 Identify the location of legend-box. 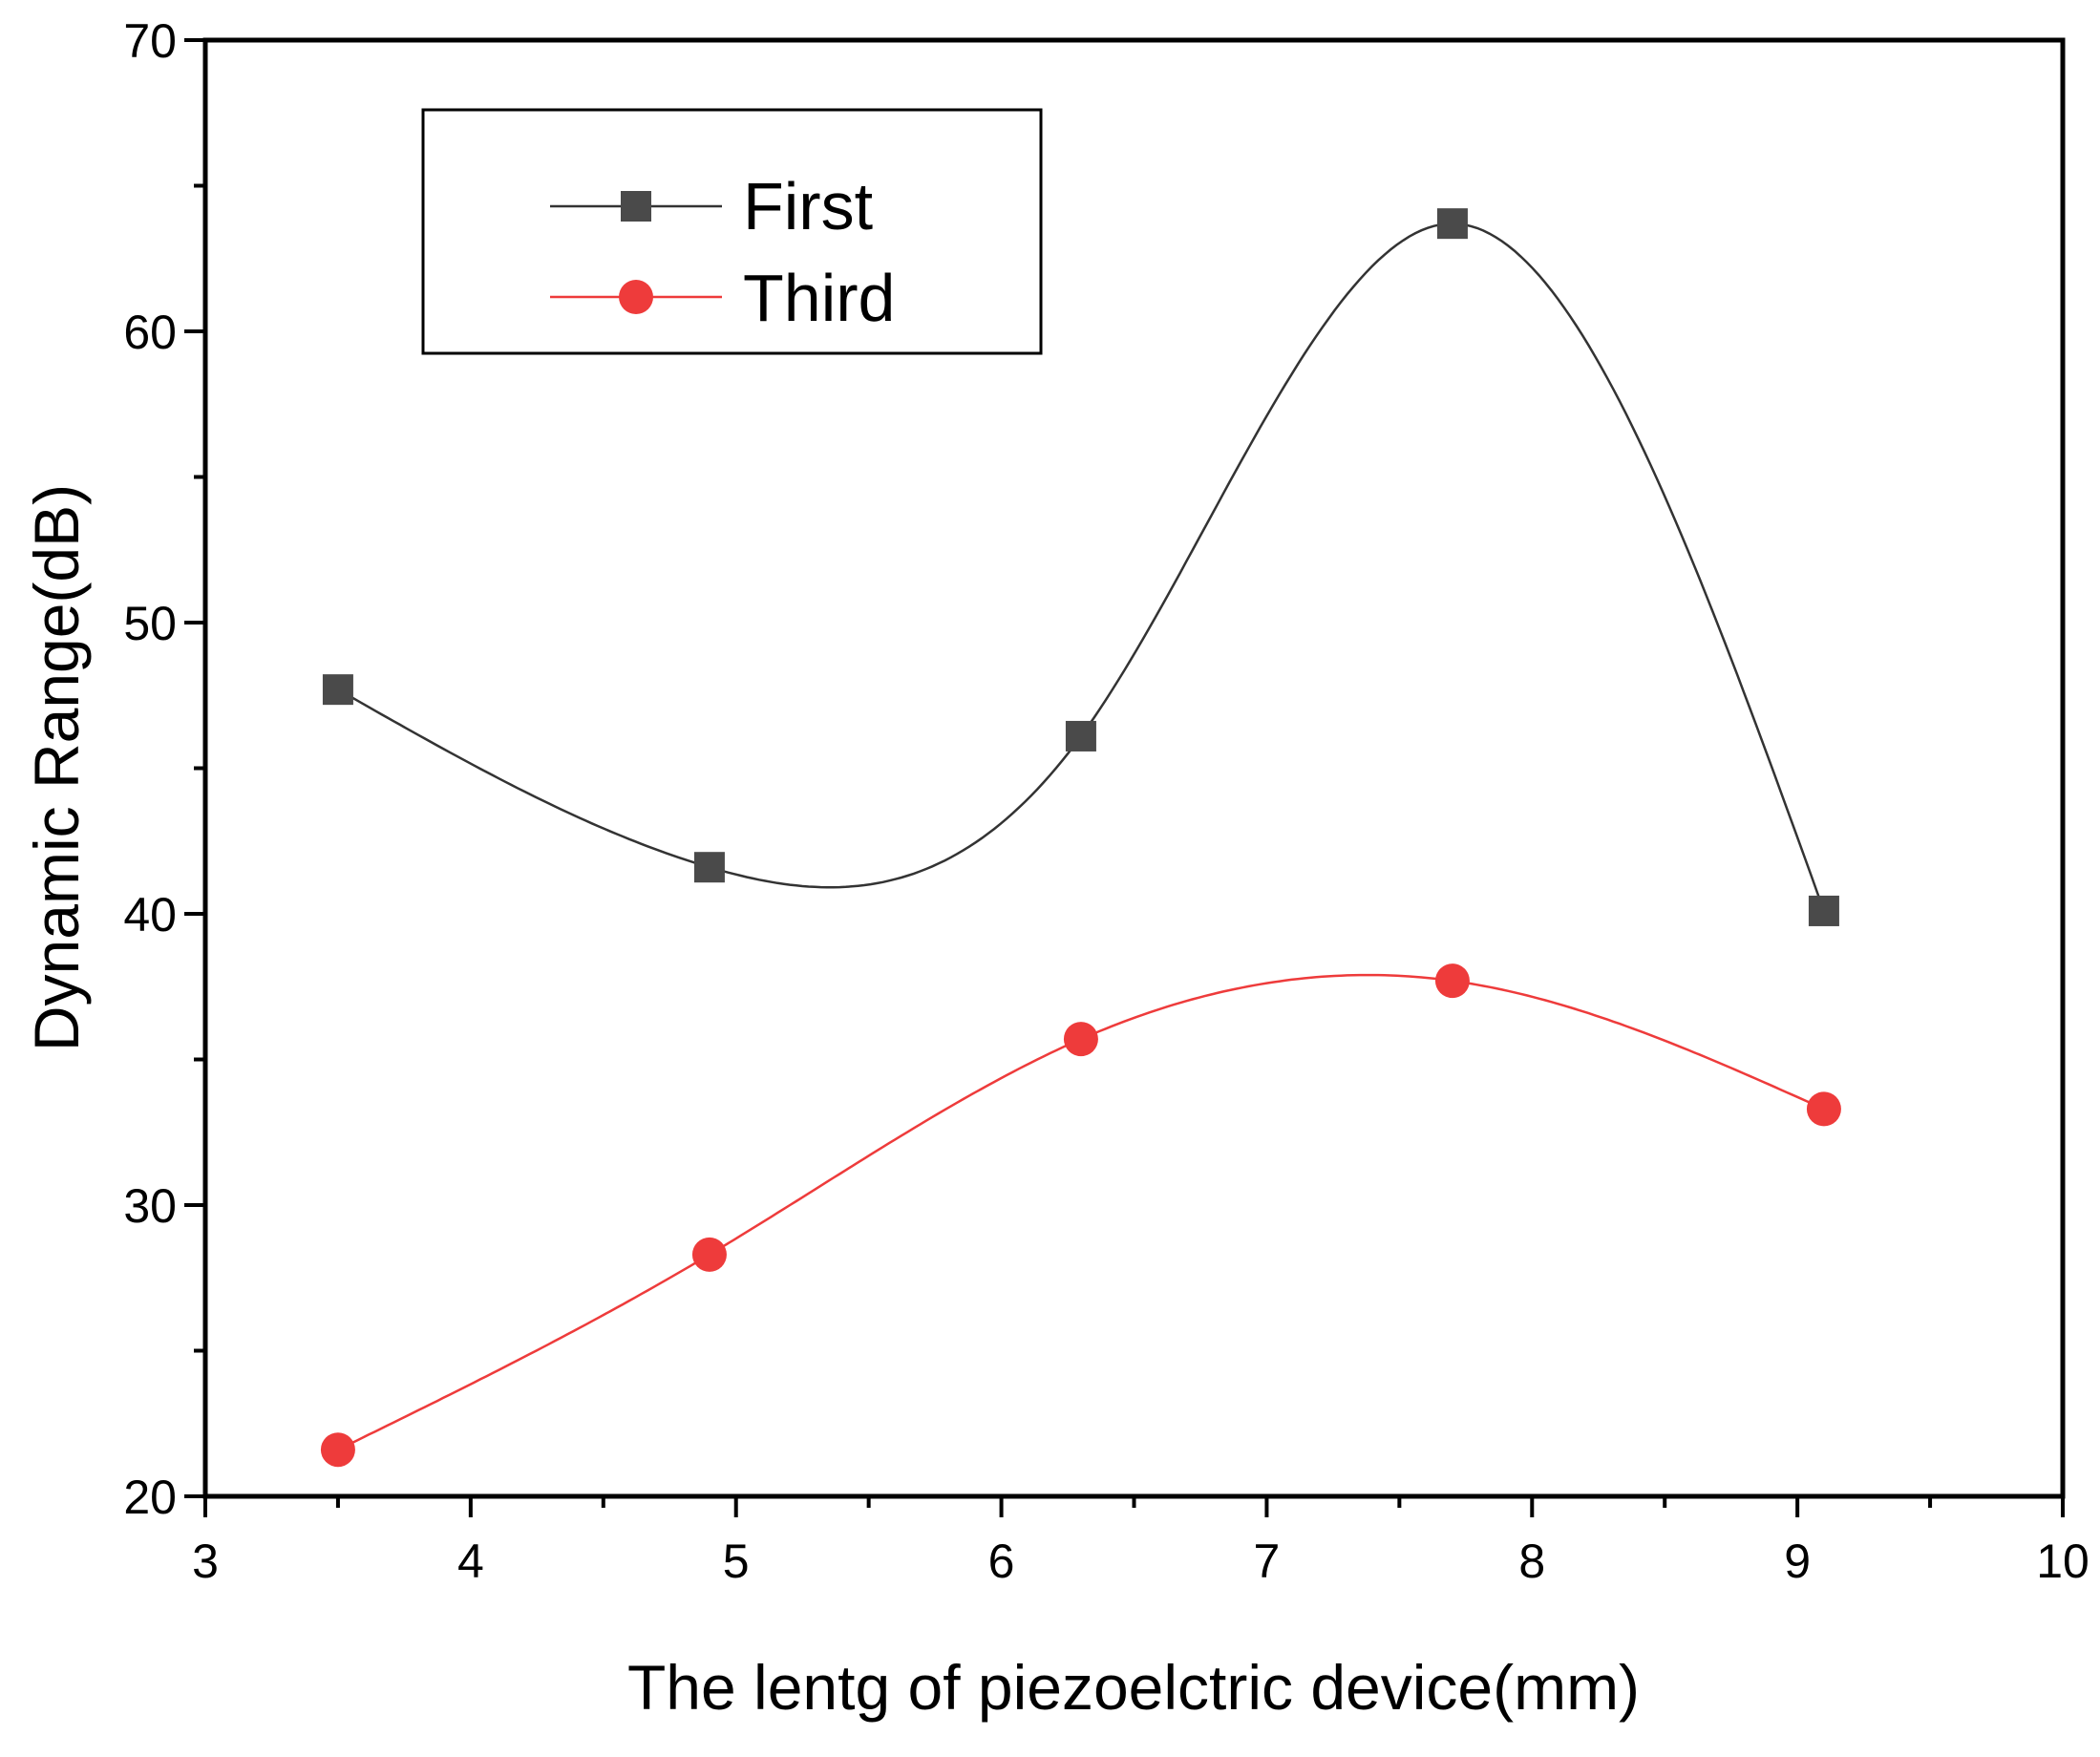
(732, 231).